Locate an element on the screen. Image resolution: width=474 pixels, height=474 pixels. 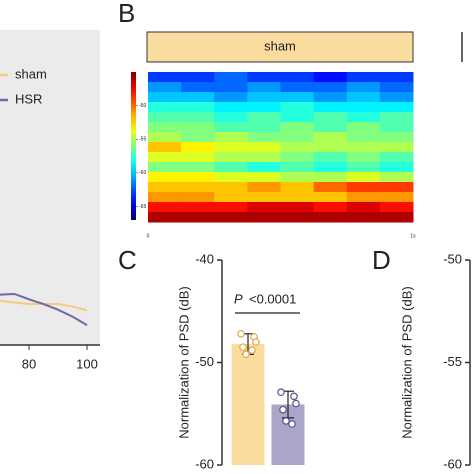
panel-a-background is located at coordinates (50, 187).